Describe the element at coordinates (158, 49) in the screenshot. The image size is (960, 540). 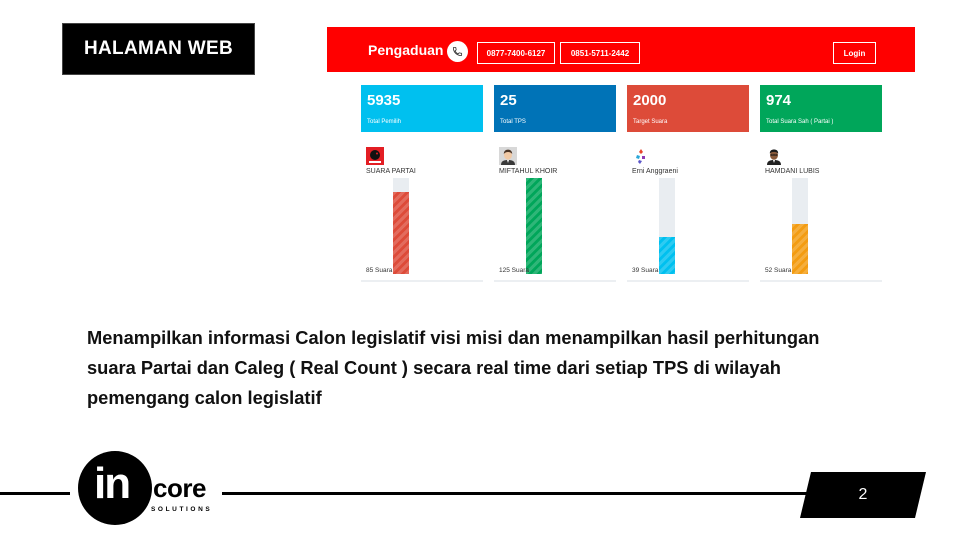
I see `slide-title: HALAMAN WEB` at that location.